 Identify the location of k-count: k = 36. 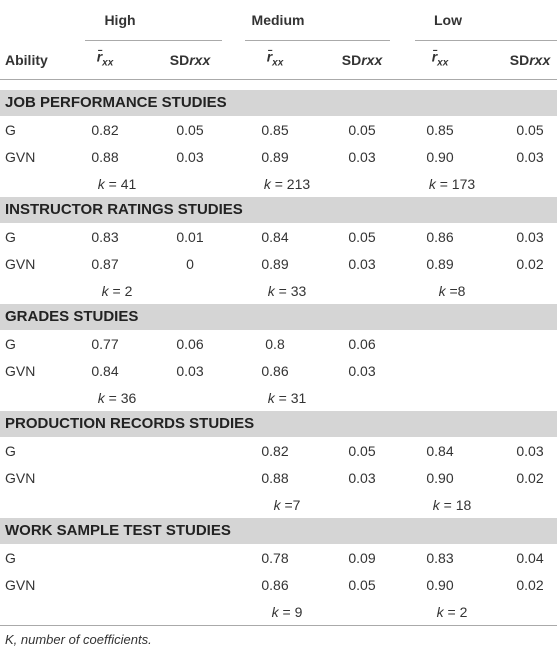
(117, 397).